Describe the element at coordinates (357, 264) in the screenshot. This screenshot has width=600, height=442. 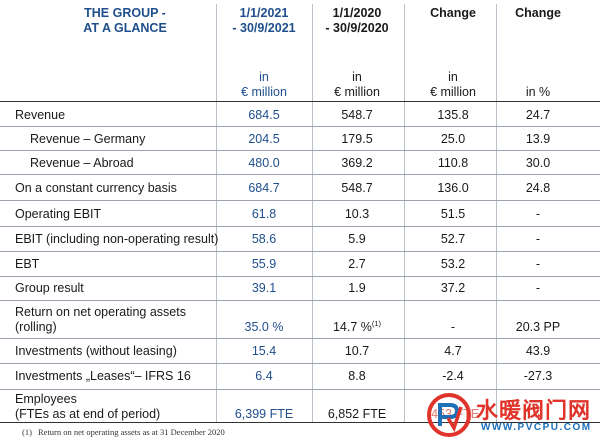
I see `value-prior: 2.7` at that location.